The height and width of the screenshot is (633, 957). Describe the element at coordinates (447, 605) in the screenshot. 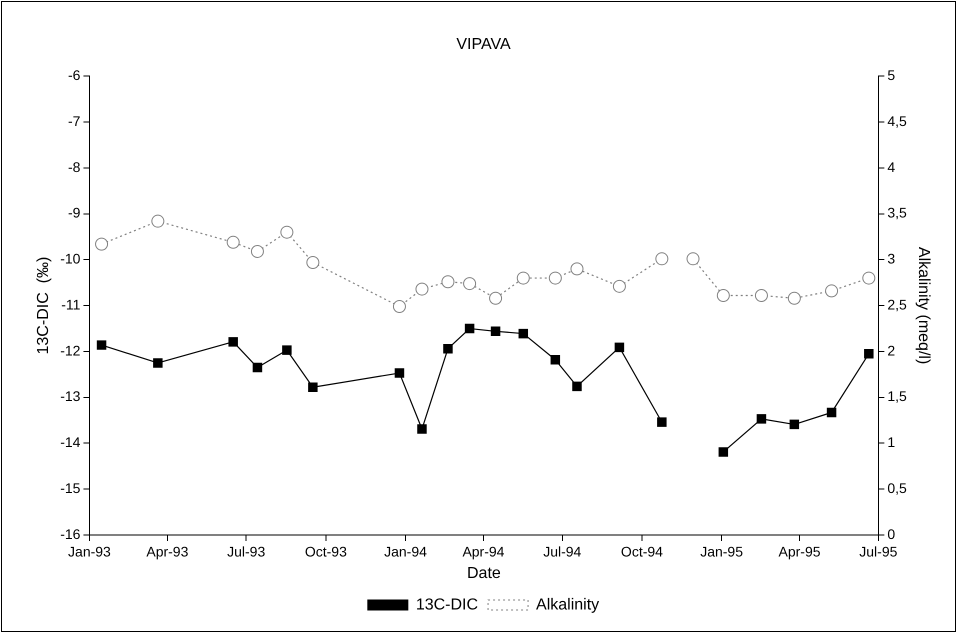

I see `legend-label: 13C-DIC` at that location.